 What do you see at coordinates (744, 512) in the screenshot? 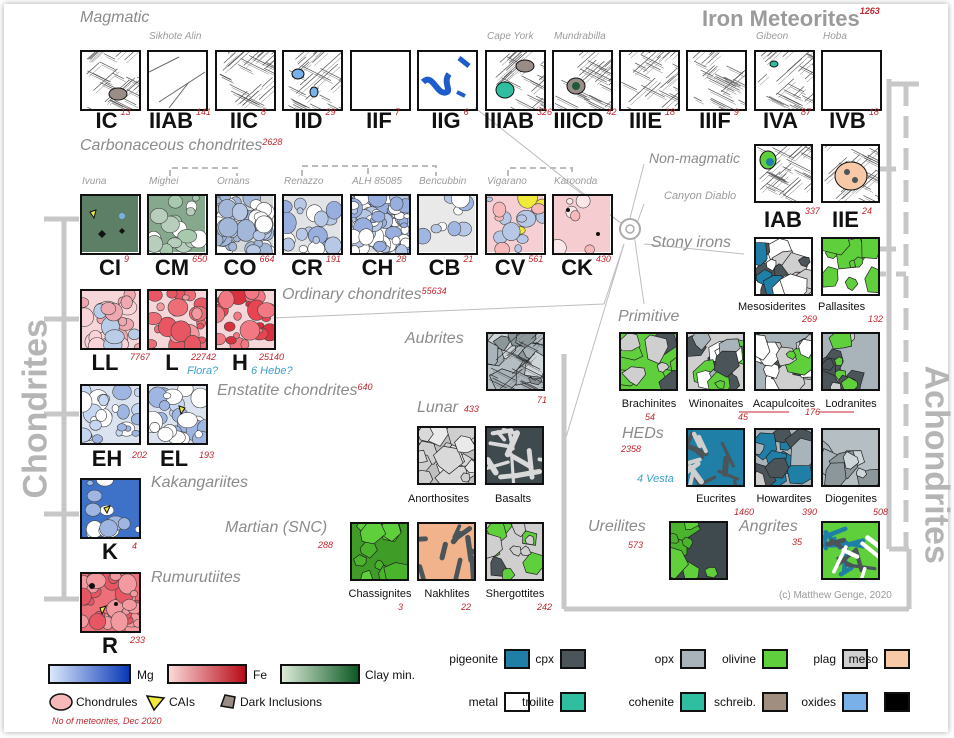
I see `hed-eucrites-count: 1460` at bounding box center [744, 512].